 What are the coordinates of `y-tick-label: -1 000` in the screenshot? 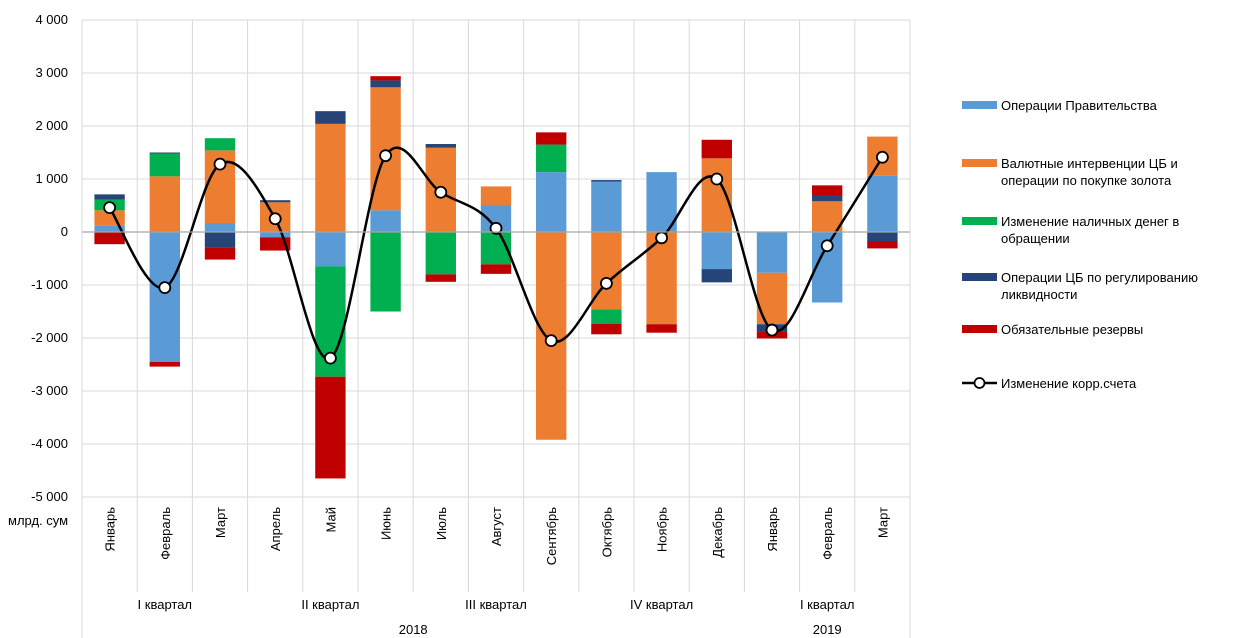 It's located at (49, 284).